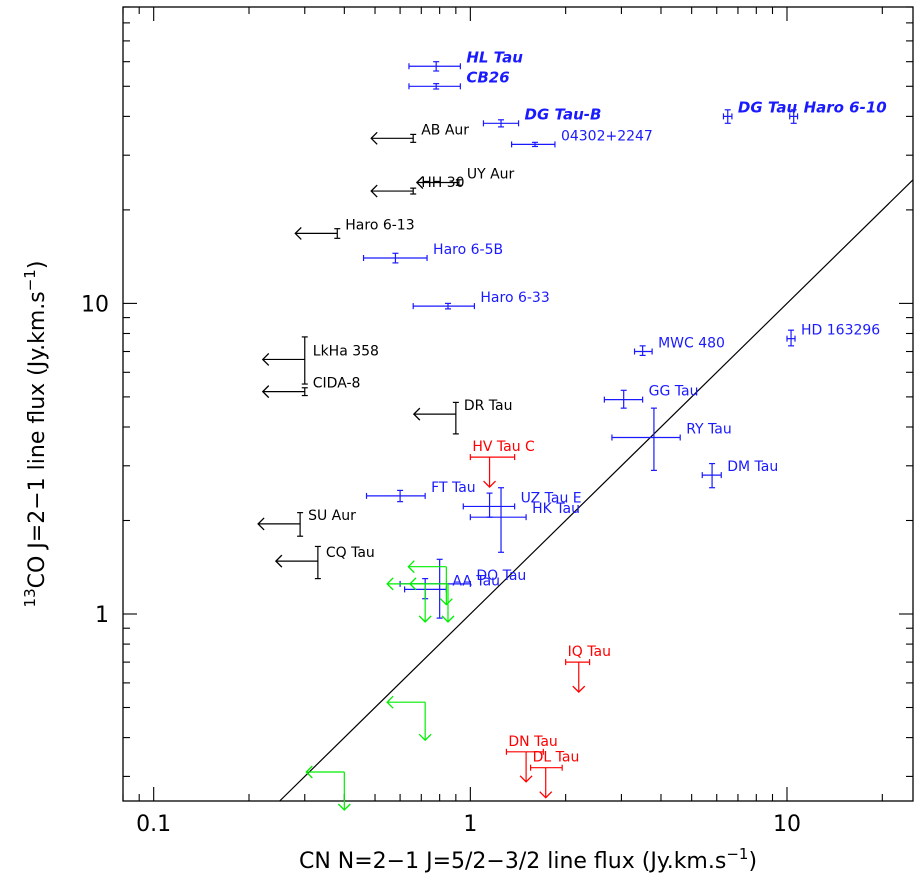 This screenshot has width=914, height=883. I want to click on data-point: HH 30, so click(417, 186).